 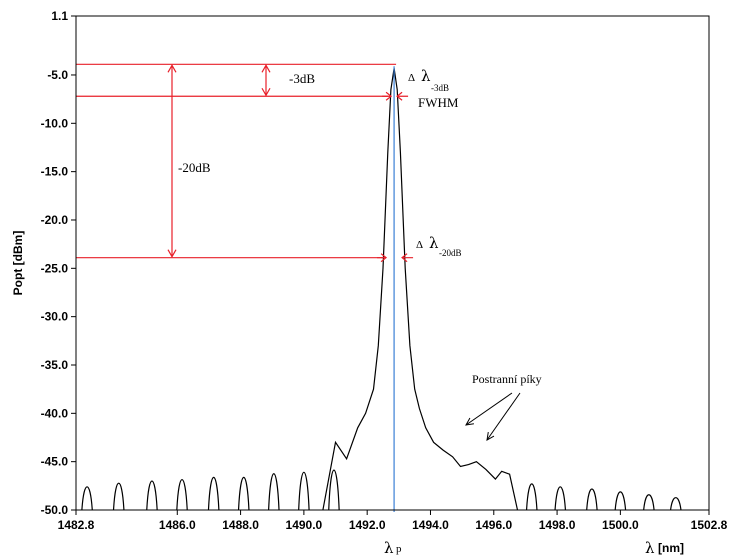 I want to click on minus-20db-label: -20dB, so click(x=194, y=167).